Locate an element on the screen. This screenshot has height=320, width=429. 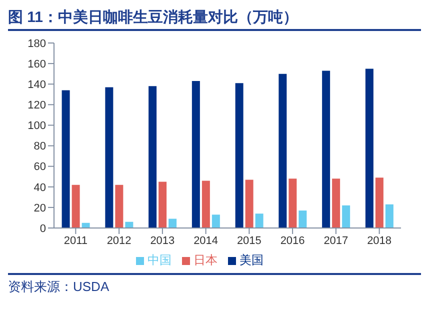
x-tick-label: 2012 is located at coordinates (119, 240).